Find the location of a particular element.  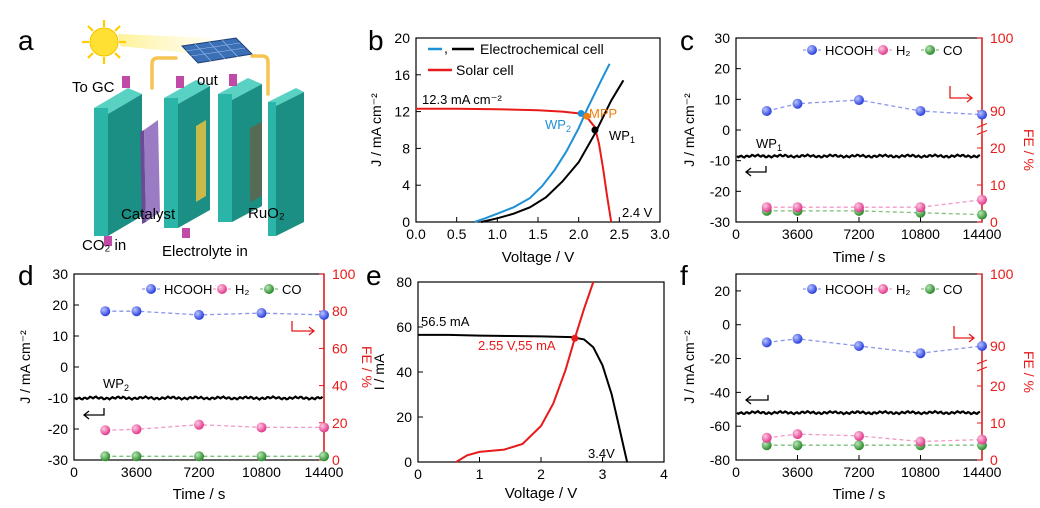

annotation-jsc: 12.3 mA cm⁻² is located at coordinates (462, 99).